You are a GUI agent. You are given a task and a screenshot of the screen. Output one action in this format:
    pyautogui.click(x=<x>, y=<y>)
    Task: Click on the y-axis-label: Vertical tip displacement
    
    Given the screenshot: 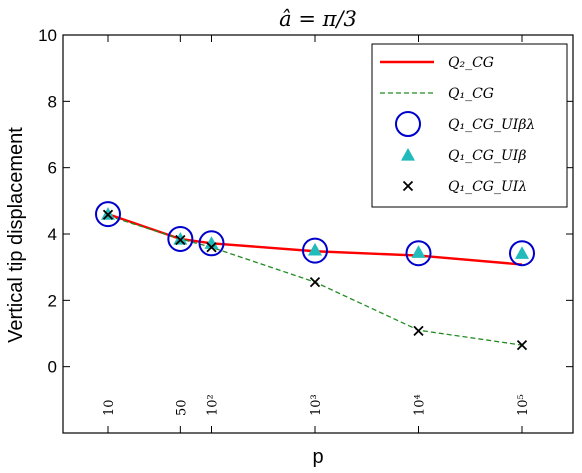 What is the action you would take?
    pyautogui.click(x=16, y=235)
    